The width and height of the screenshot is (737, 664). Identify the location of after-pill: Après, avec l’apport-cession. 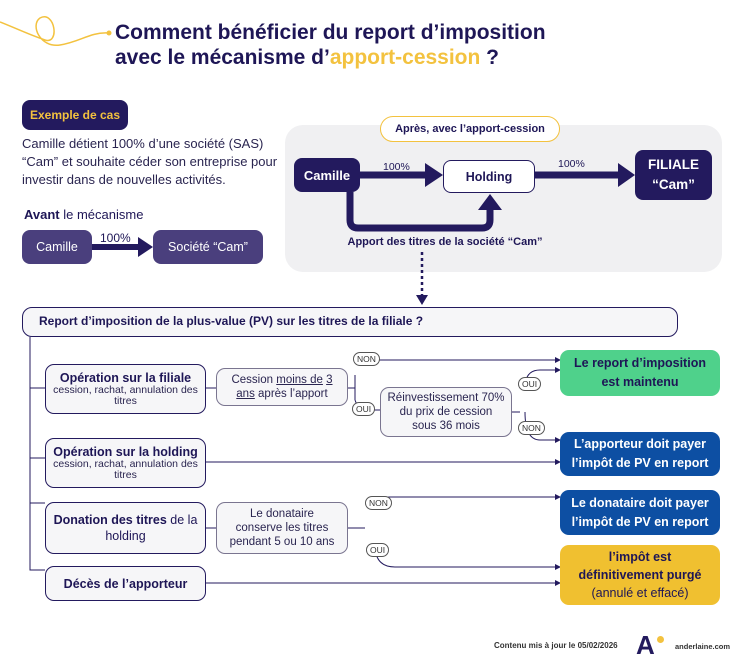
(470, 129).